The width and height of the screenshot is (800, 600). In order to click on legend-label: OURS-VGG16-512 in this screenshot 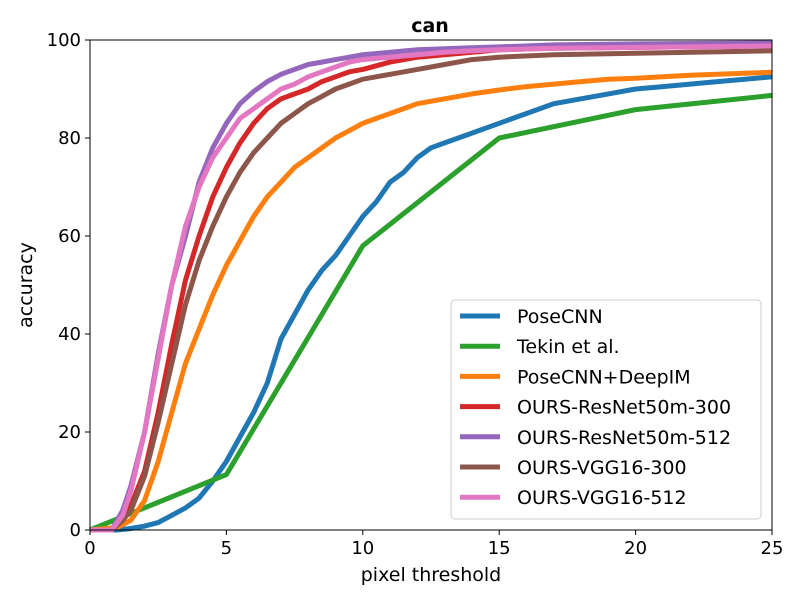, I will do `click(602, 498)`.